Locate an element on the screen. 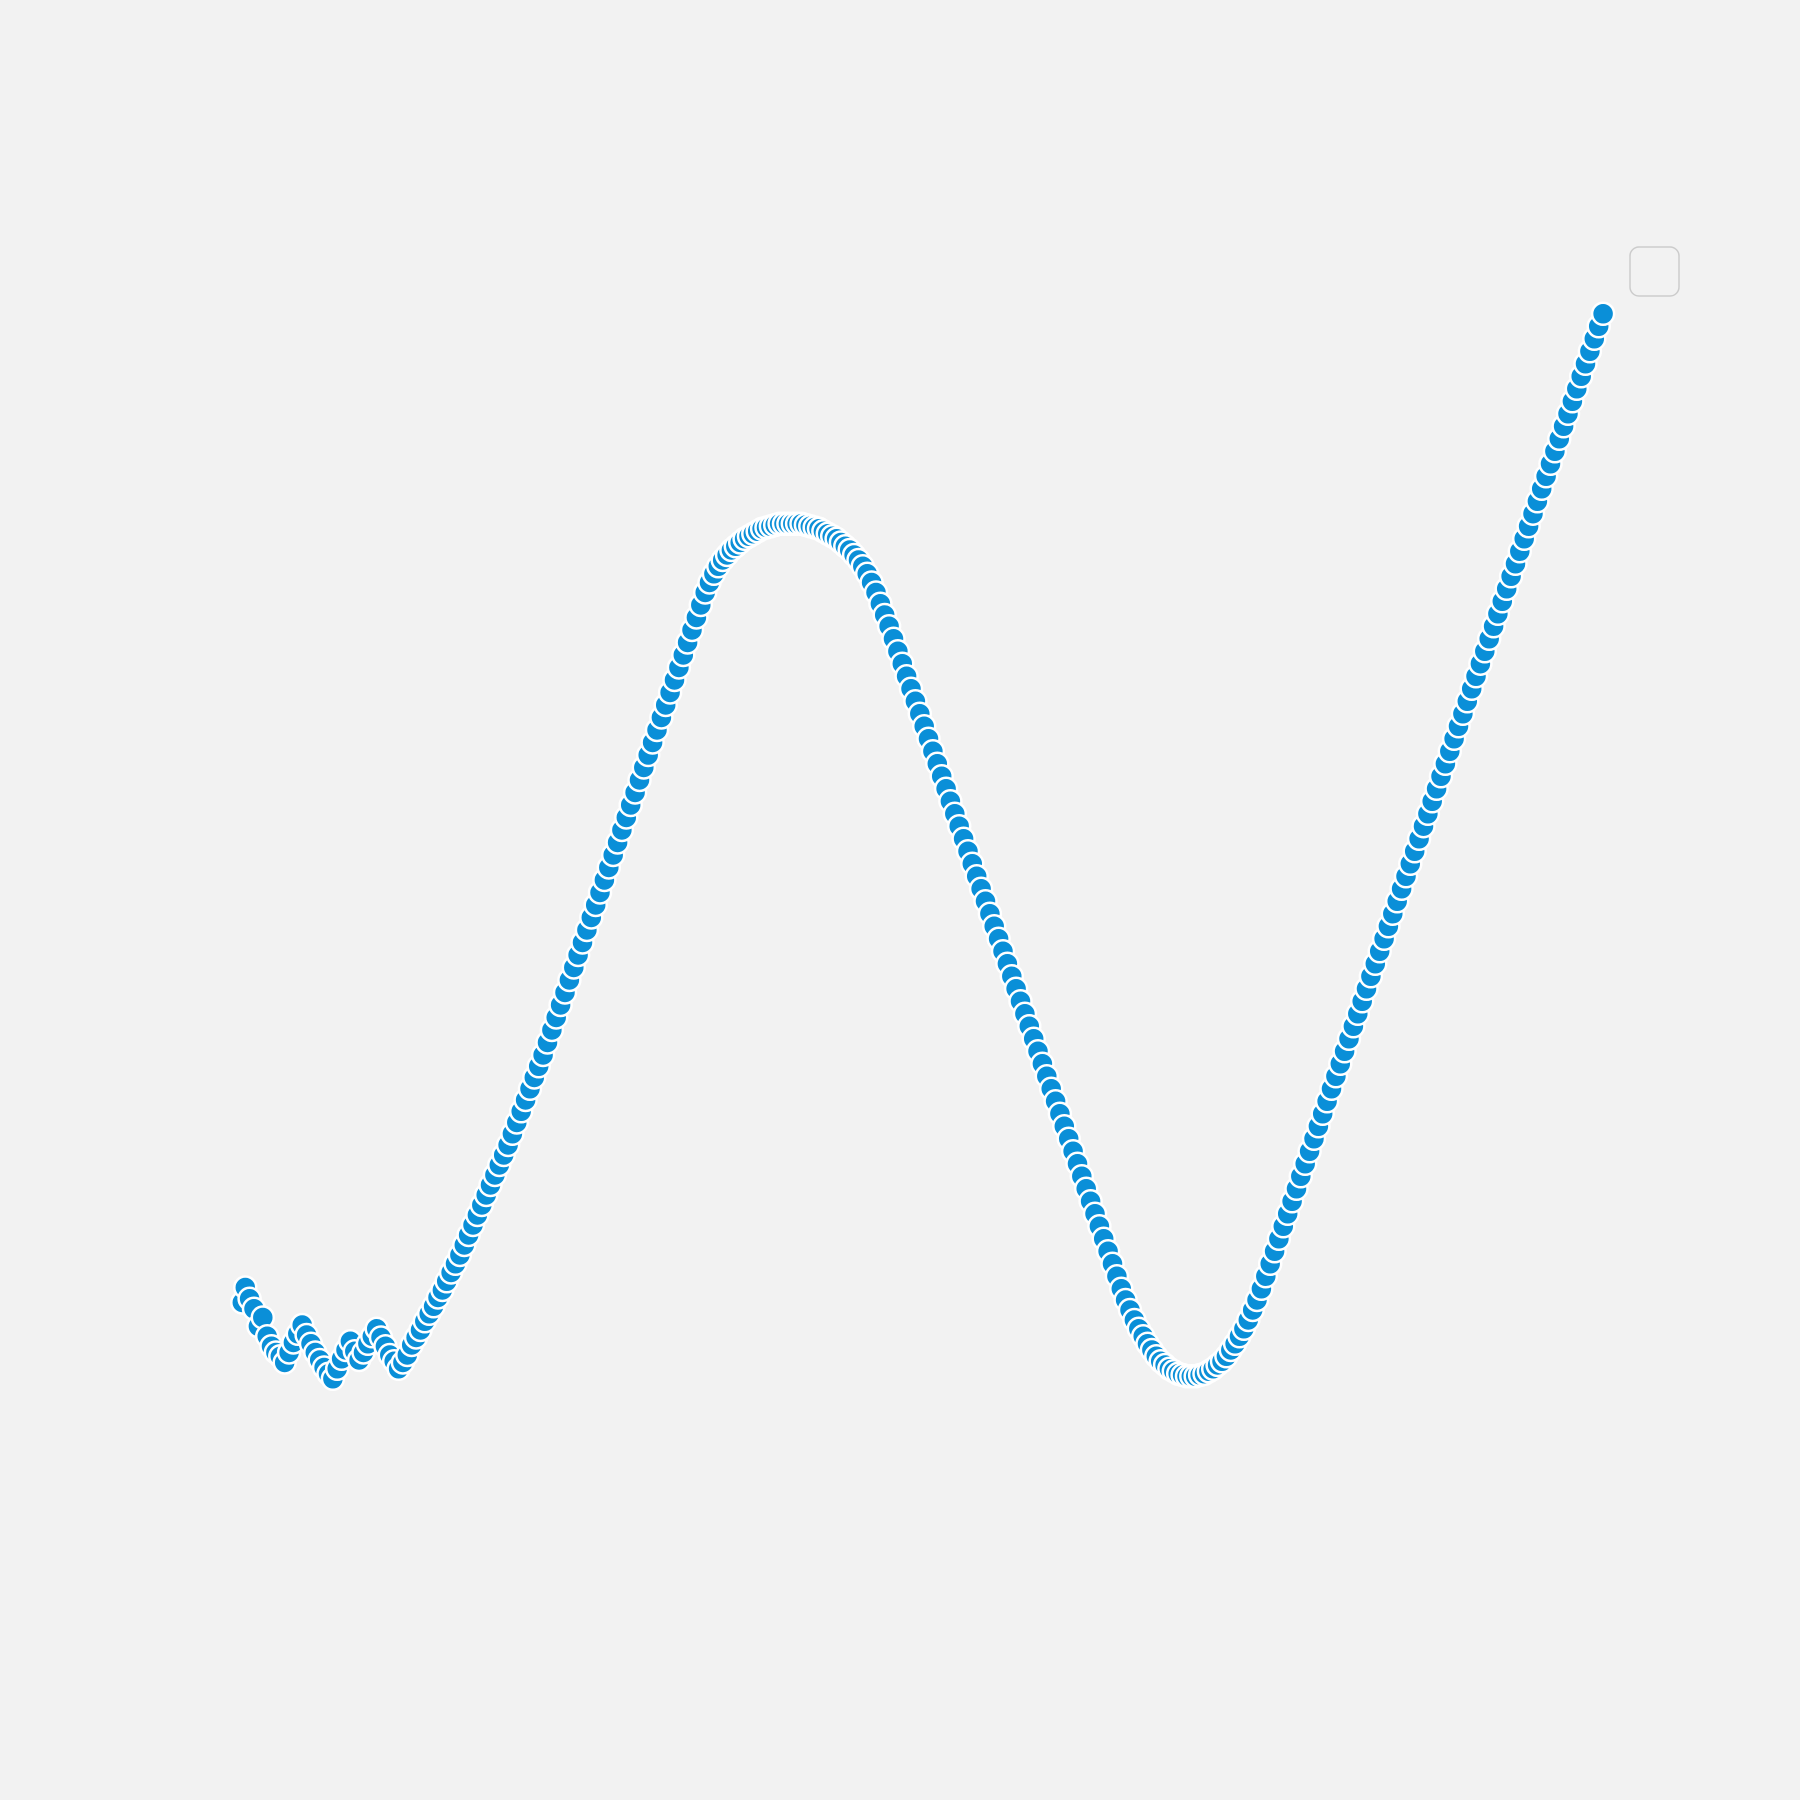  scatter-point is located at coordinates (1603, 314).